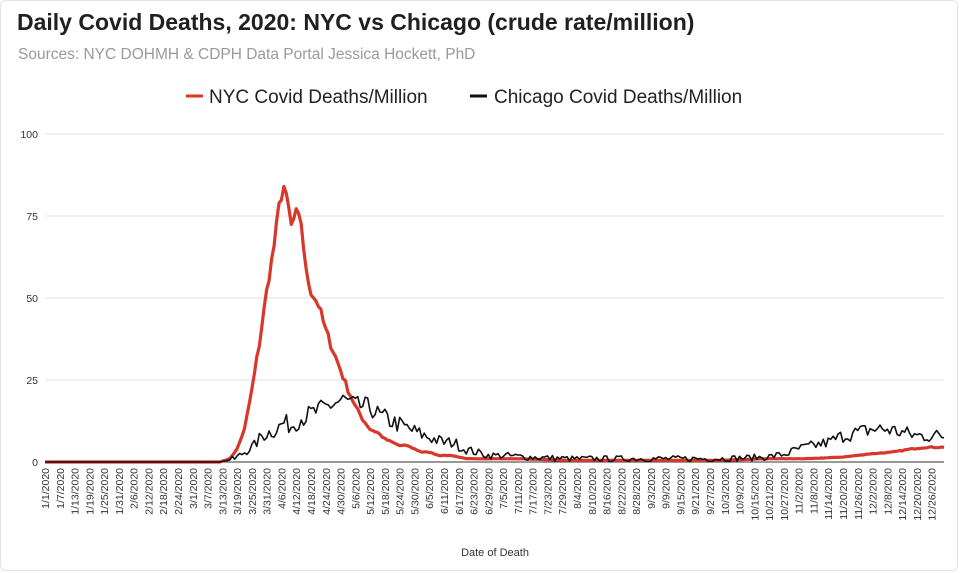  What do you see at coordinates (430, 488) in the screenshot?
I see `x-tick-label: 6/5/2020` at bounding box center [430, 488].